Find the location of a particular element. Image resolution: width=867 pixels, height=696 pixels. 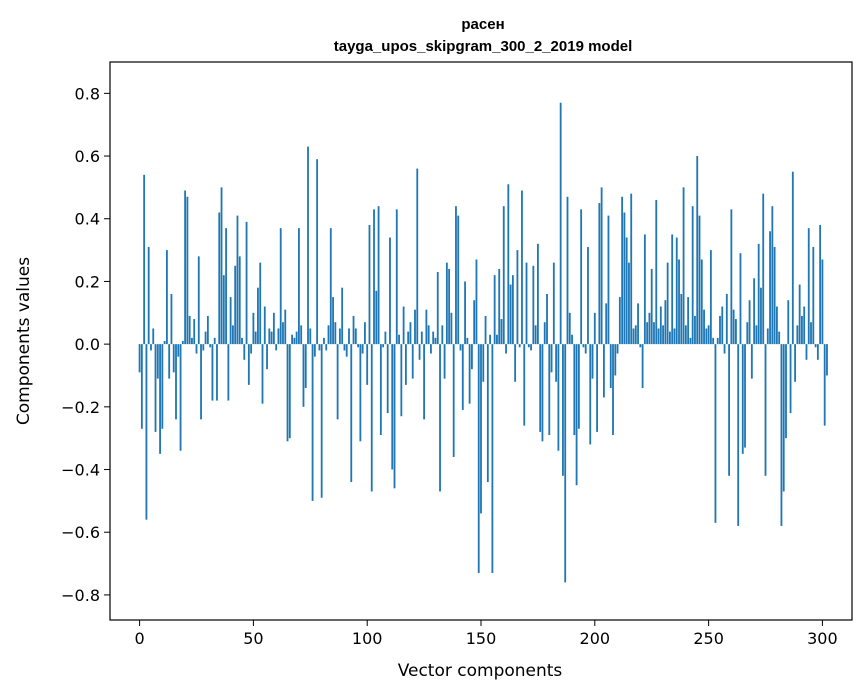

y-axis-label: Components values is located at coordinates (24, 341).